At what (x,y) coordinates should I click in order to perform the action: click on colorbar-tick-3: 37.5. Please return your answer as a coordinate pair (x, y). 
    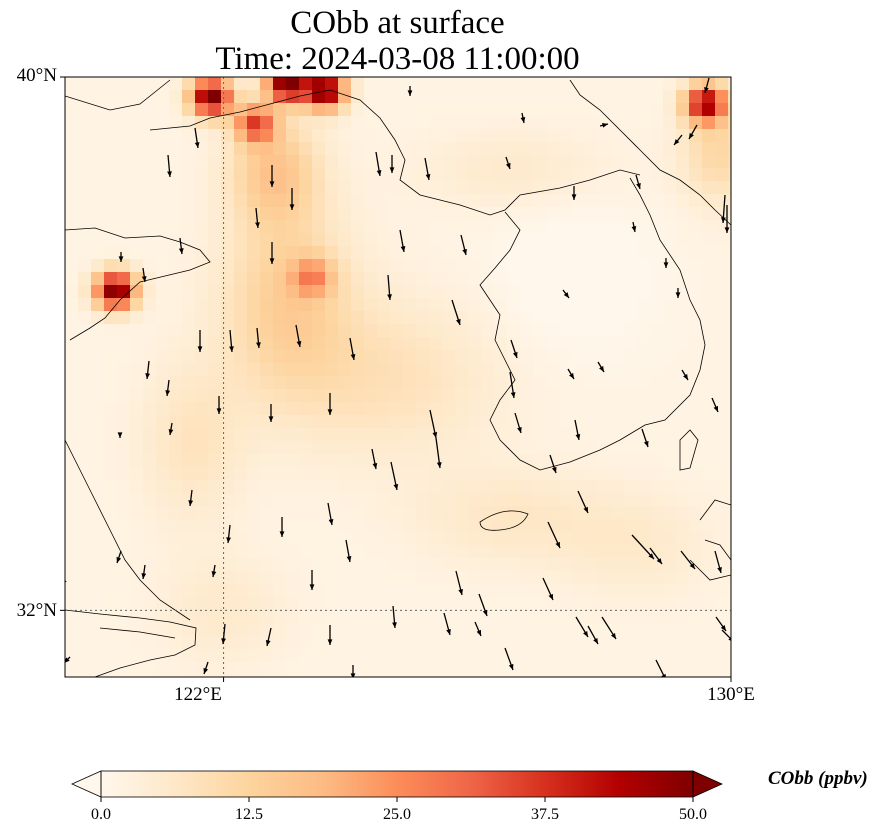
    Looking at the image, I should click on (545, 814).